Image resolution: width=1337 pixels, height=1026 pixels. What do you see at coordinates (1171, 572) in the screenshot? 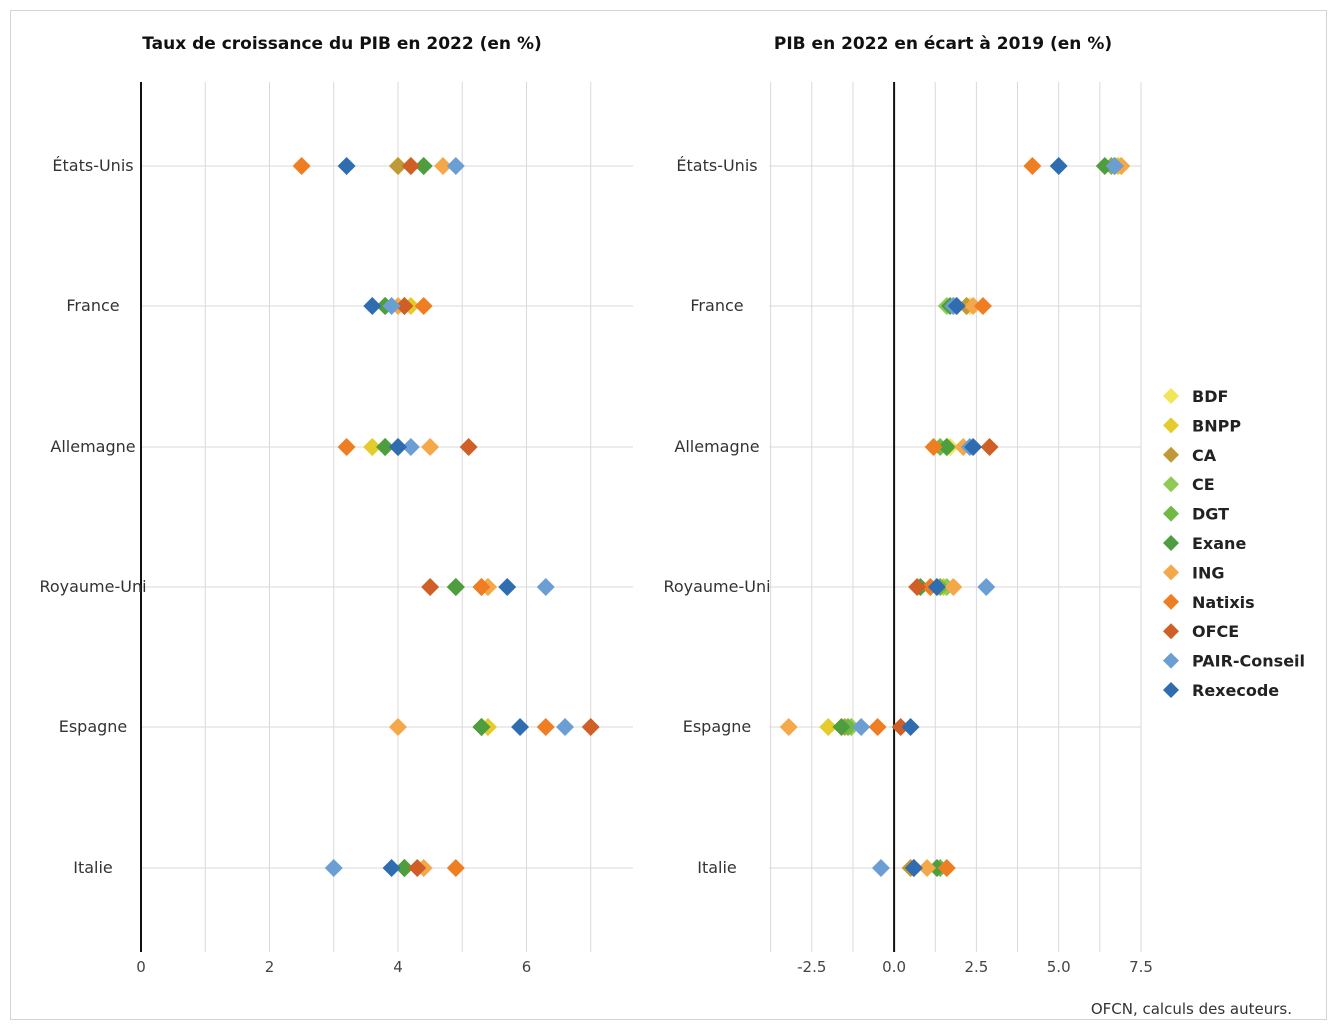
I see `legend-marker-ing` at bounding box center [1171, 572].